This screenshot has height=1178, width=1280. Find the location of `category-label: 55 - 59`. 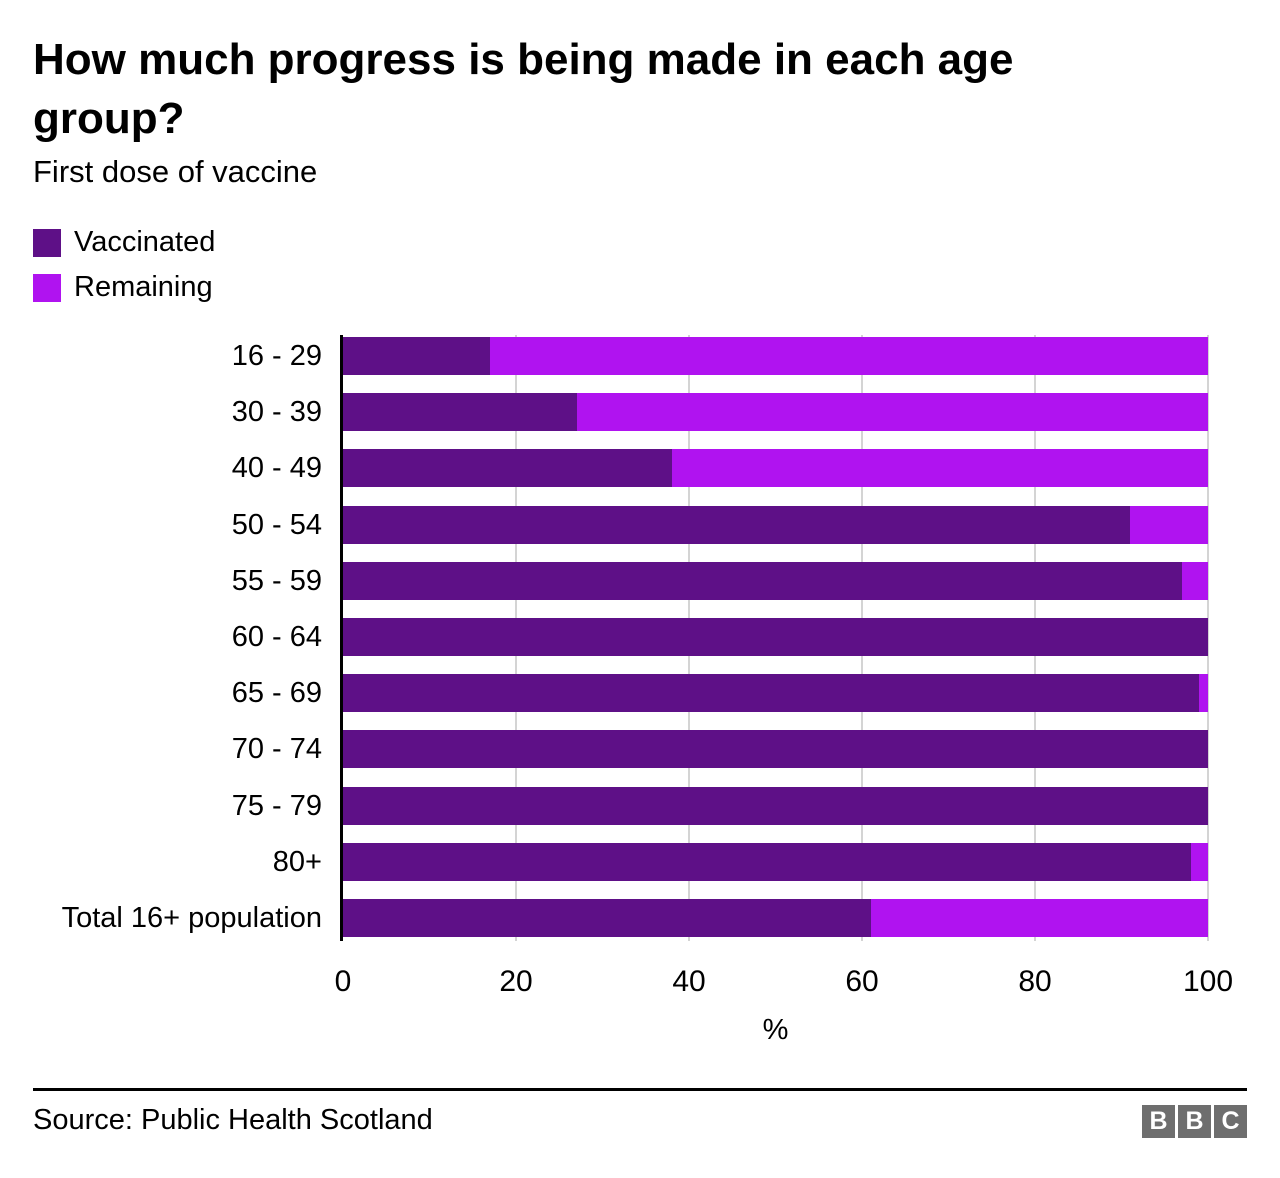

category-label: 55 - 59 is located at coordinates (276, 580).